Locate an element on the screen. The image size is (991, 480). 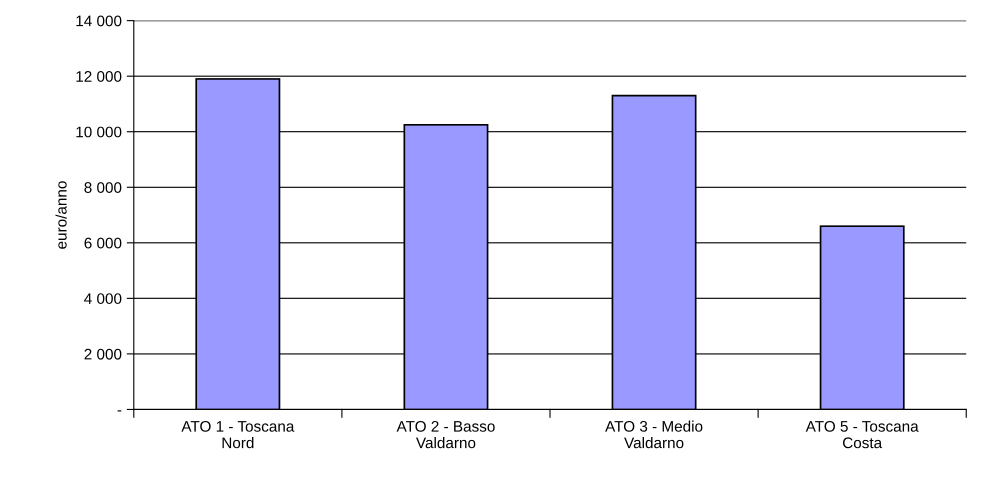
y-tick-label: 10 000 is located at coordinates (99, 132).